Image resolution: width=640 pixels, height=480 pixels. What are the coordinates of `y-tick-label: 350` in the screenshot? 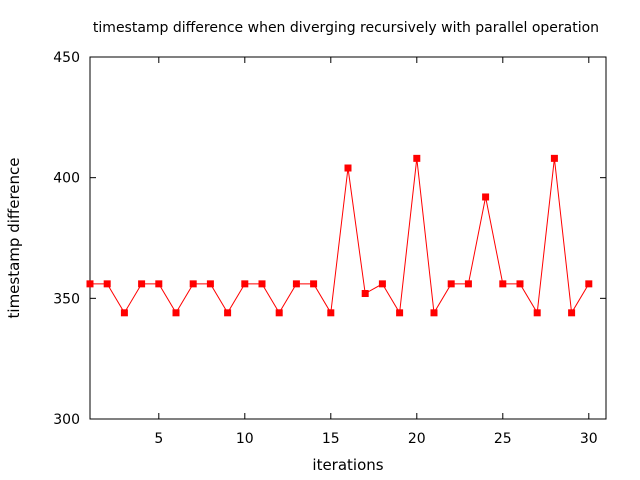 It's located at (66, 299).